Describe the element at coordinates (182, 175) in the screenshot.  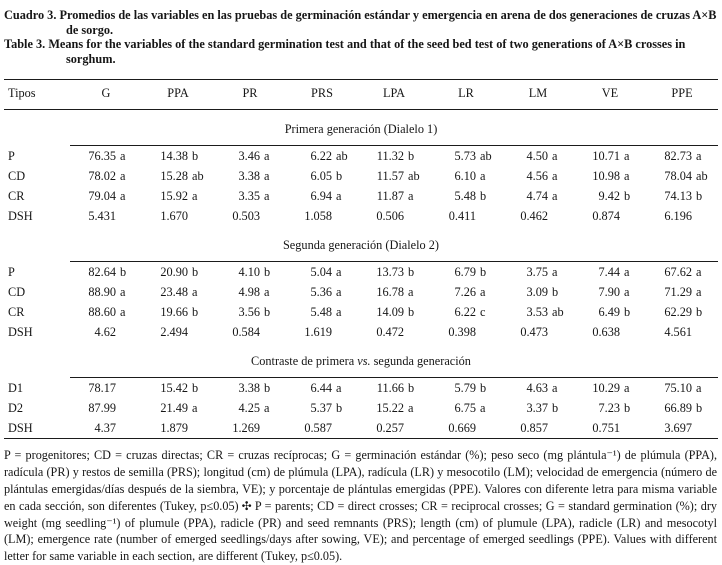
I see `value-cell: 15.28 ab` at that location.